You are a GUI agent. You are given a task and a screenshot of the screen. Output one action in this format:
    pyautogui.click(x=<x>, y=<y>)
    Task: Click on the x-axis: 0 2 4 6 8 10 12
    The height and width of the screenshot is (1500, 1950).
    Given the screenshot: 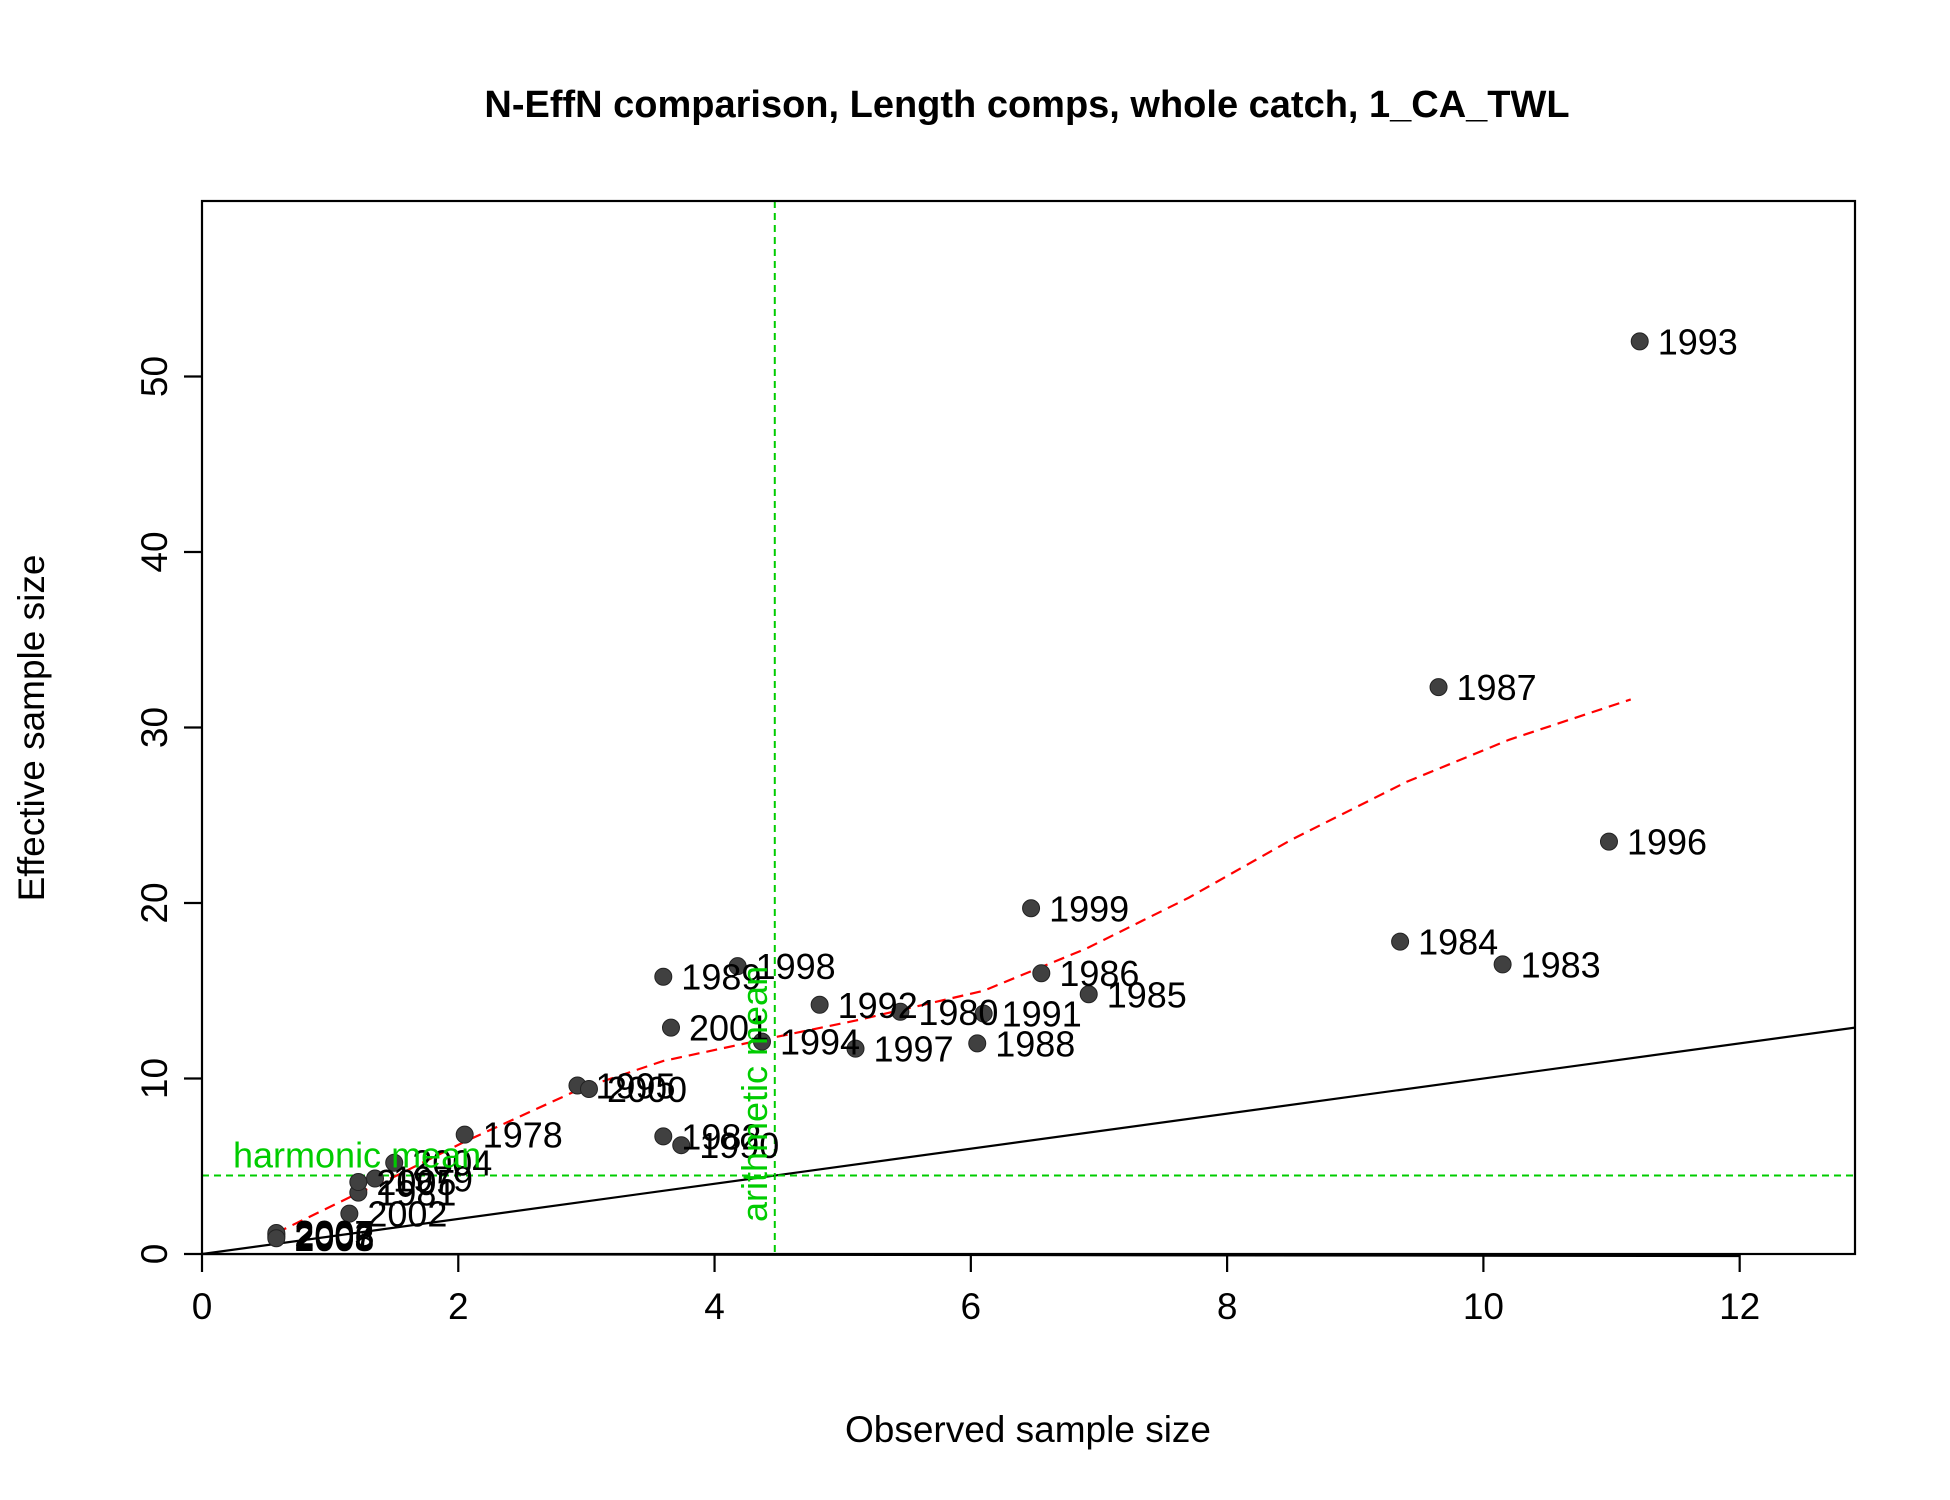 What is the action you would take?
    pyautogui.click(x=976, y=1289)
    